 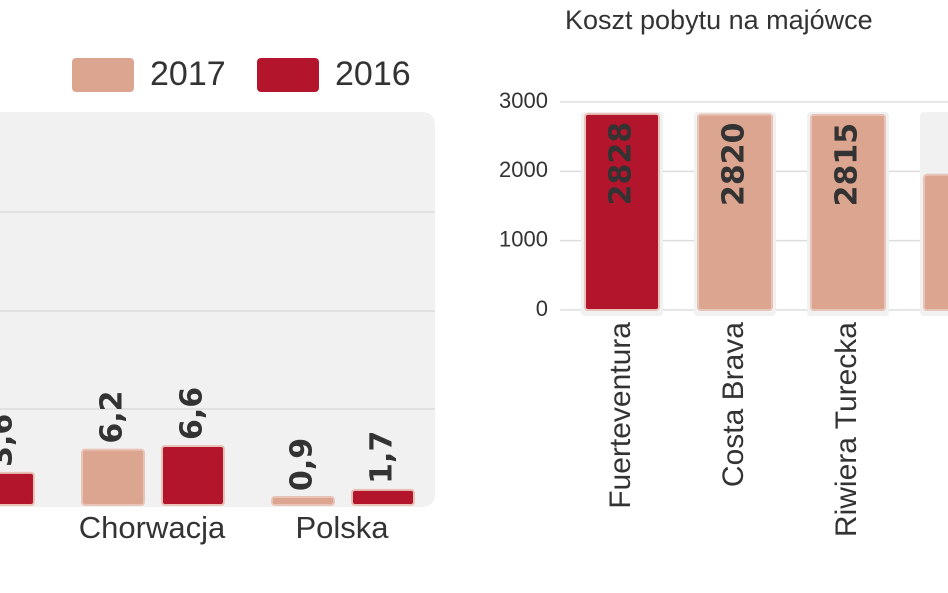 I want to click on value-label: 2820, so click(x=734, y=164).